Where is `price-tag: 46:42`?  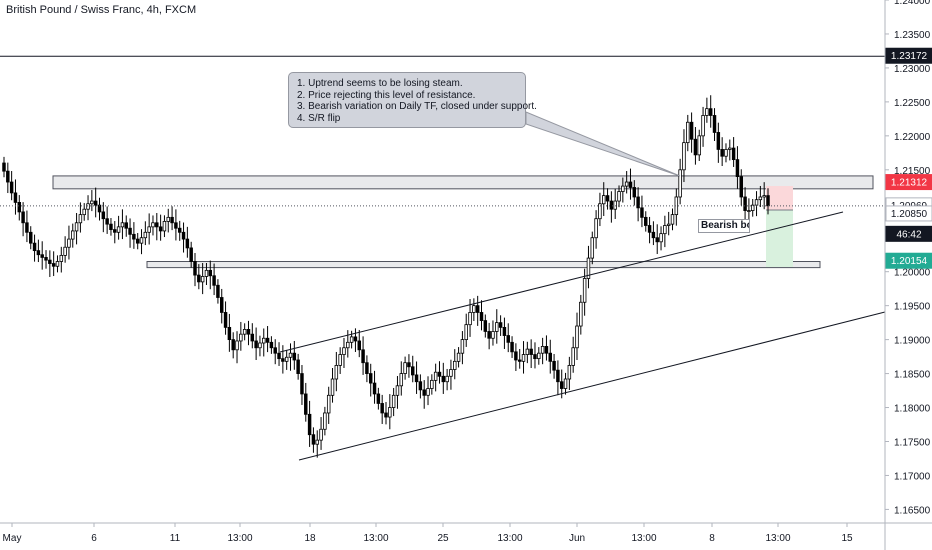
price-tag: 46:42 is located at coordinates (908, 233).